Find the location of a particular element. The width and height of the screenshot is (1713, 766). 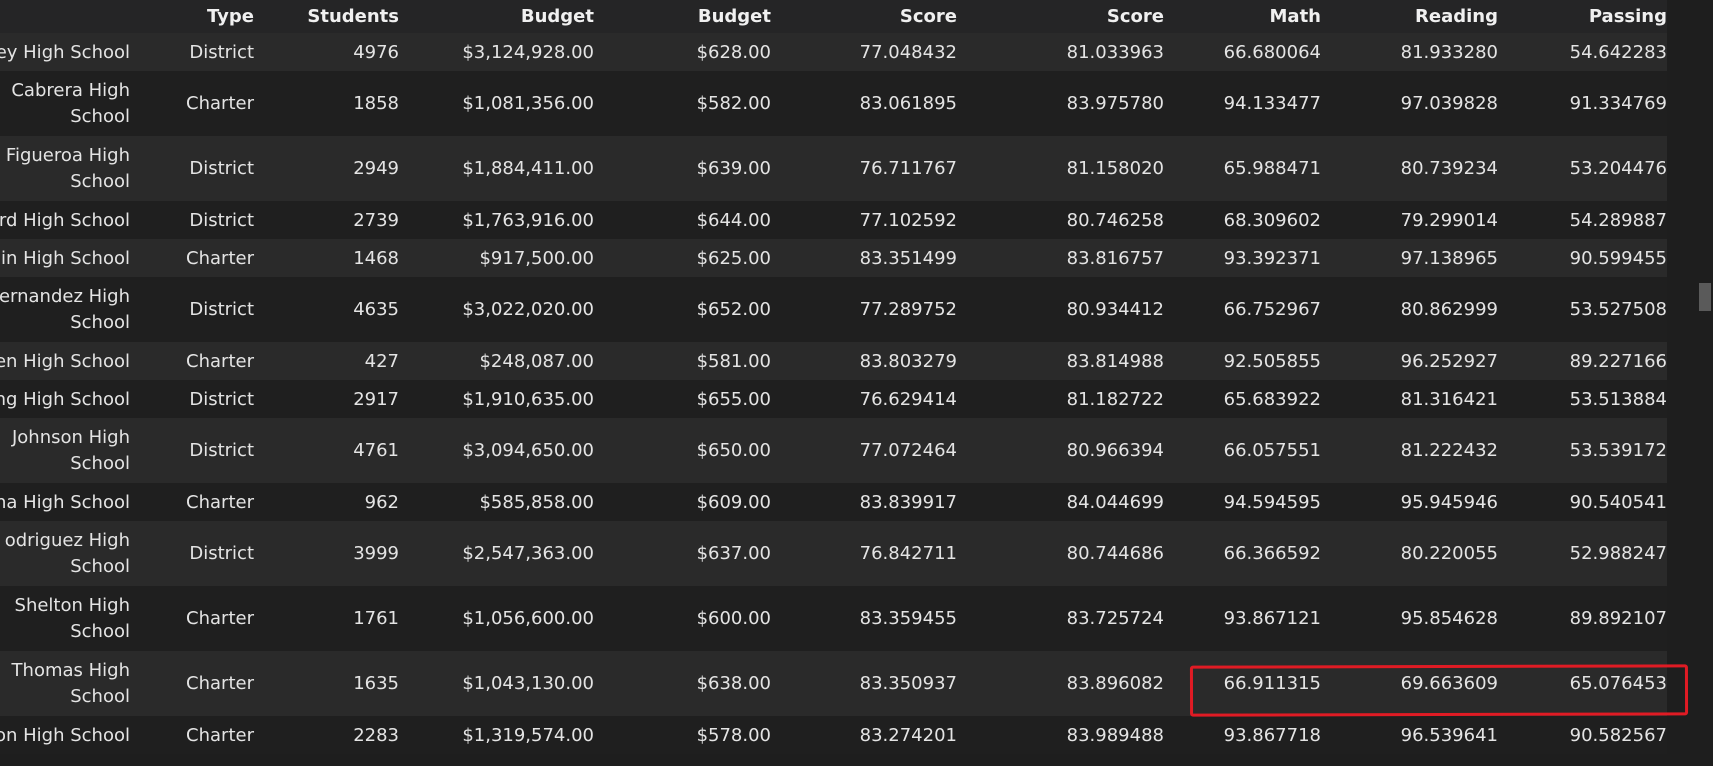

header-pct-overall: Passing is located at coordinates (1582, 16).